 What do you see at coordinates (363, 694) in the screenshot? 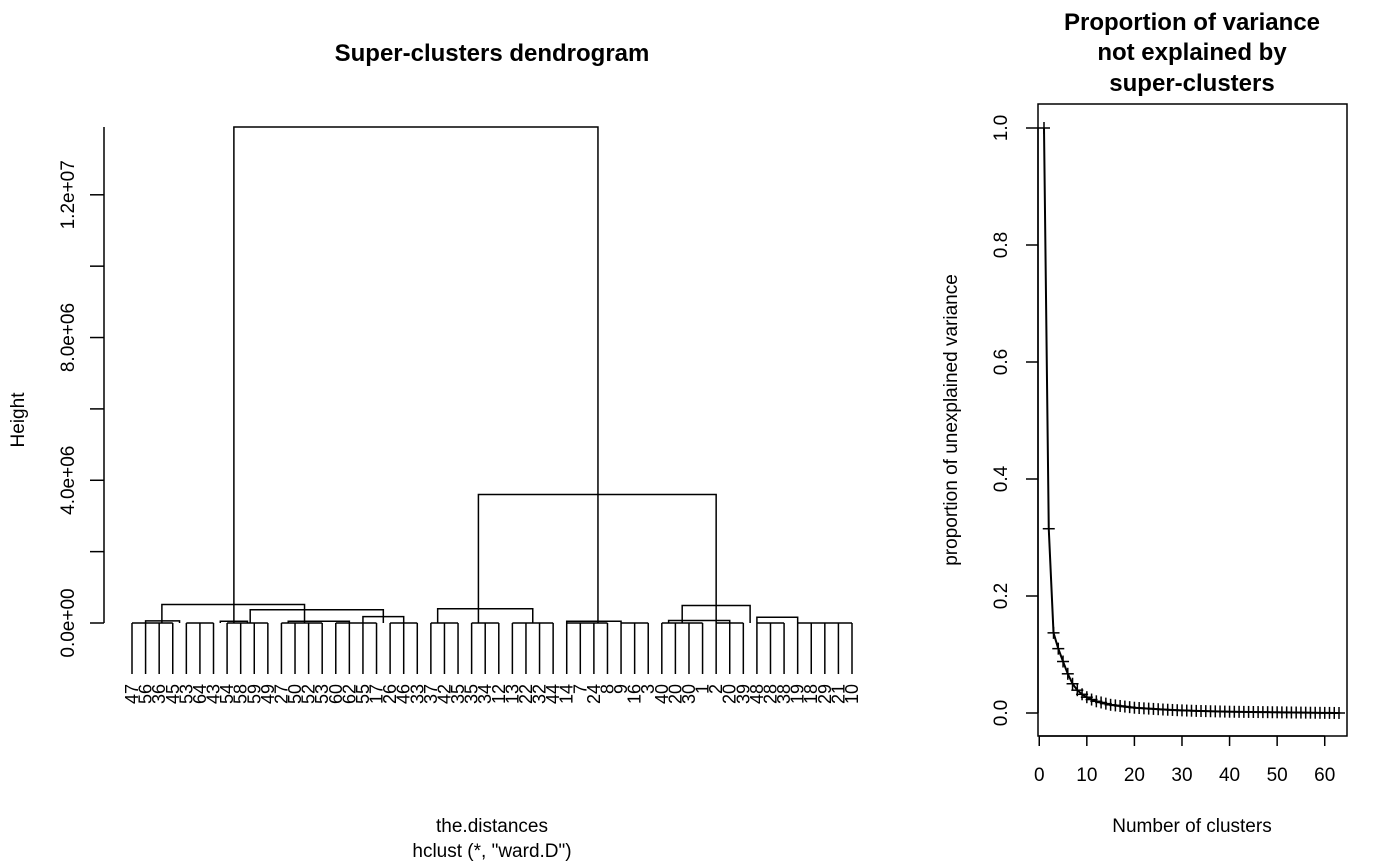
I see `dendrogram-leaf-label: 55` at bounding box center [363, 694].